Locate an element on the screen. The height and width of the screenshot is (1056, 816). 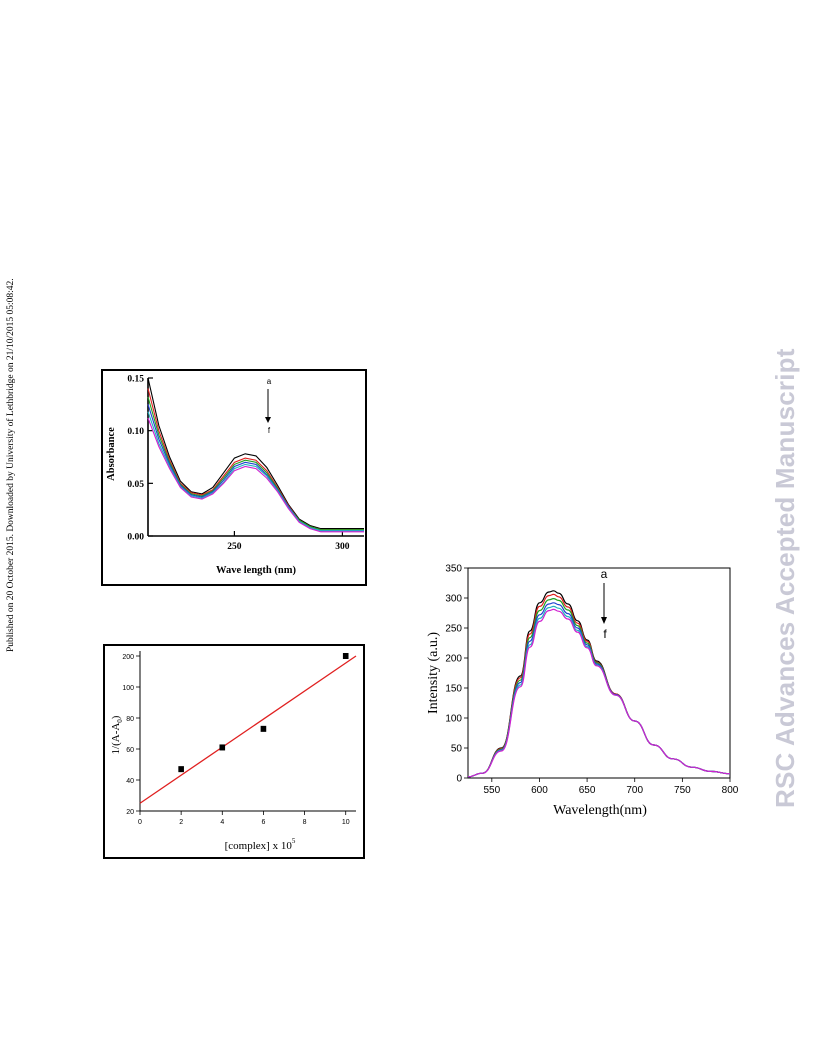
binding-x-tick-label: 10 is located at coordinates (346, 822).